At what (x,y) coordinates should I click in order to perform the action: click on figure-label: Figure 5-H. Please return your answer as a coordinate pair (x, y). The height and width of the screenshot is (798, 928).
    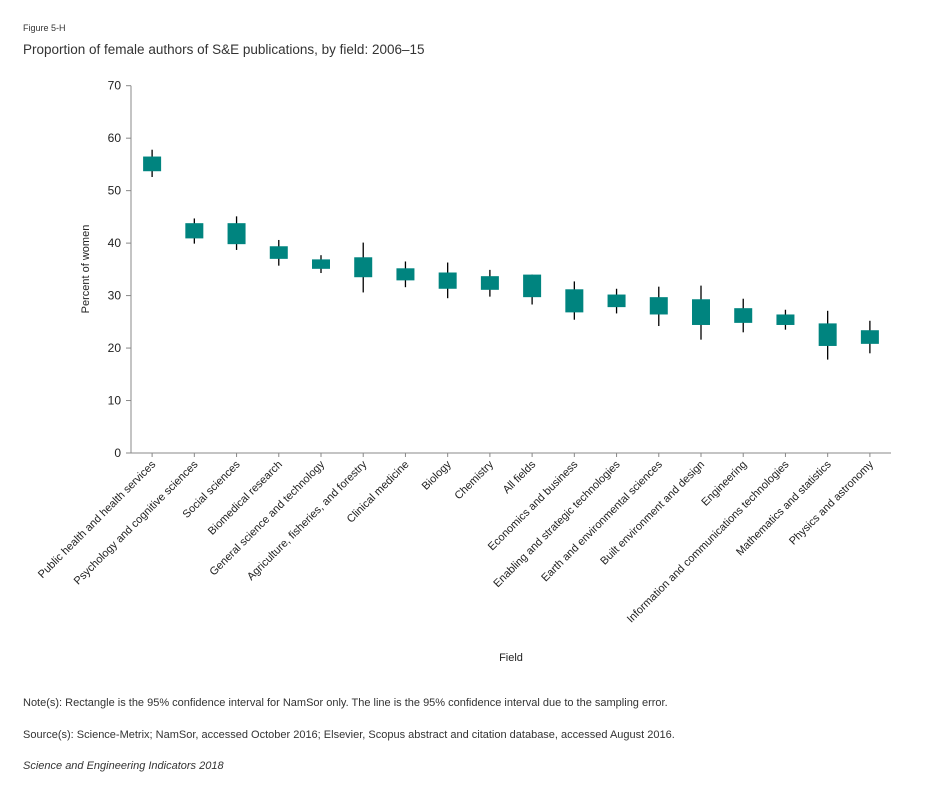
    Looking at the image, I should click on (44, 28).